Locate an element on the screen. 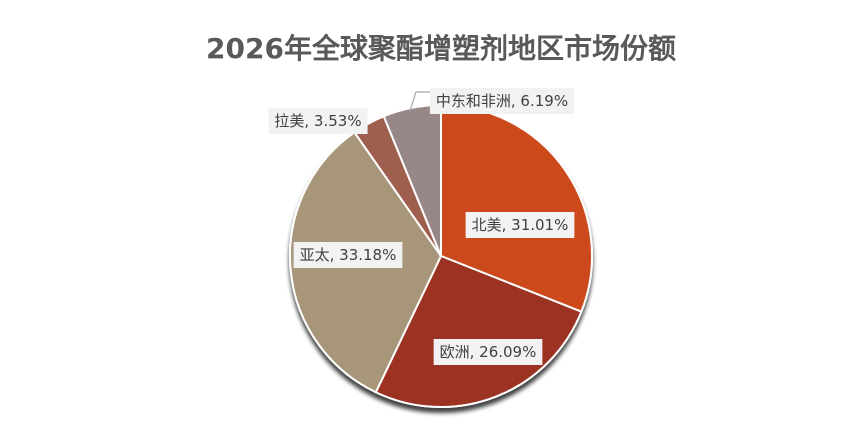  pie-slice-europe is located at coordinates (478, 331).